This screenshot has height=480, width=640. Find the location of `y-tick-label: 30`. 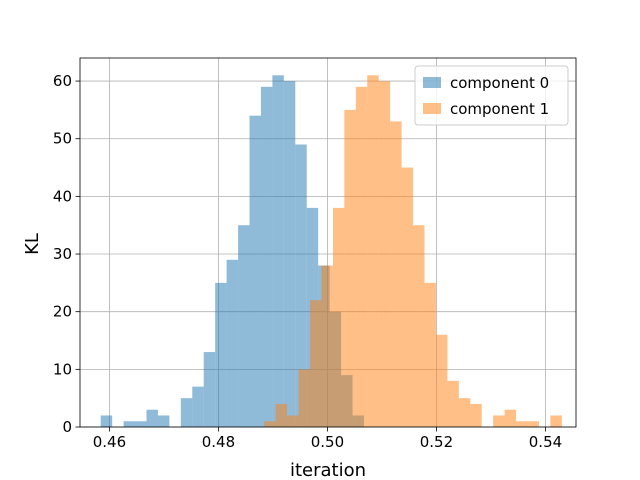

y-tick-label: 30 is located at coordinates (62, 254).